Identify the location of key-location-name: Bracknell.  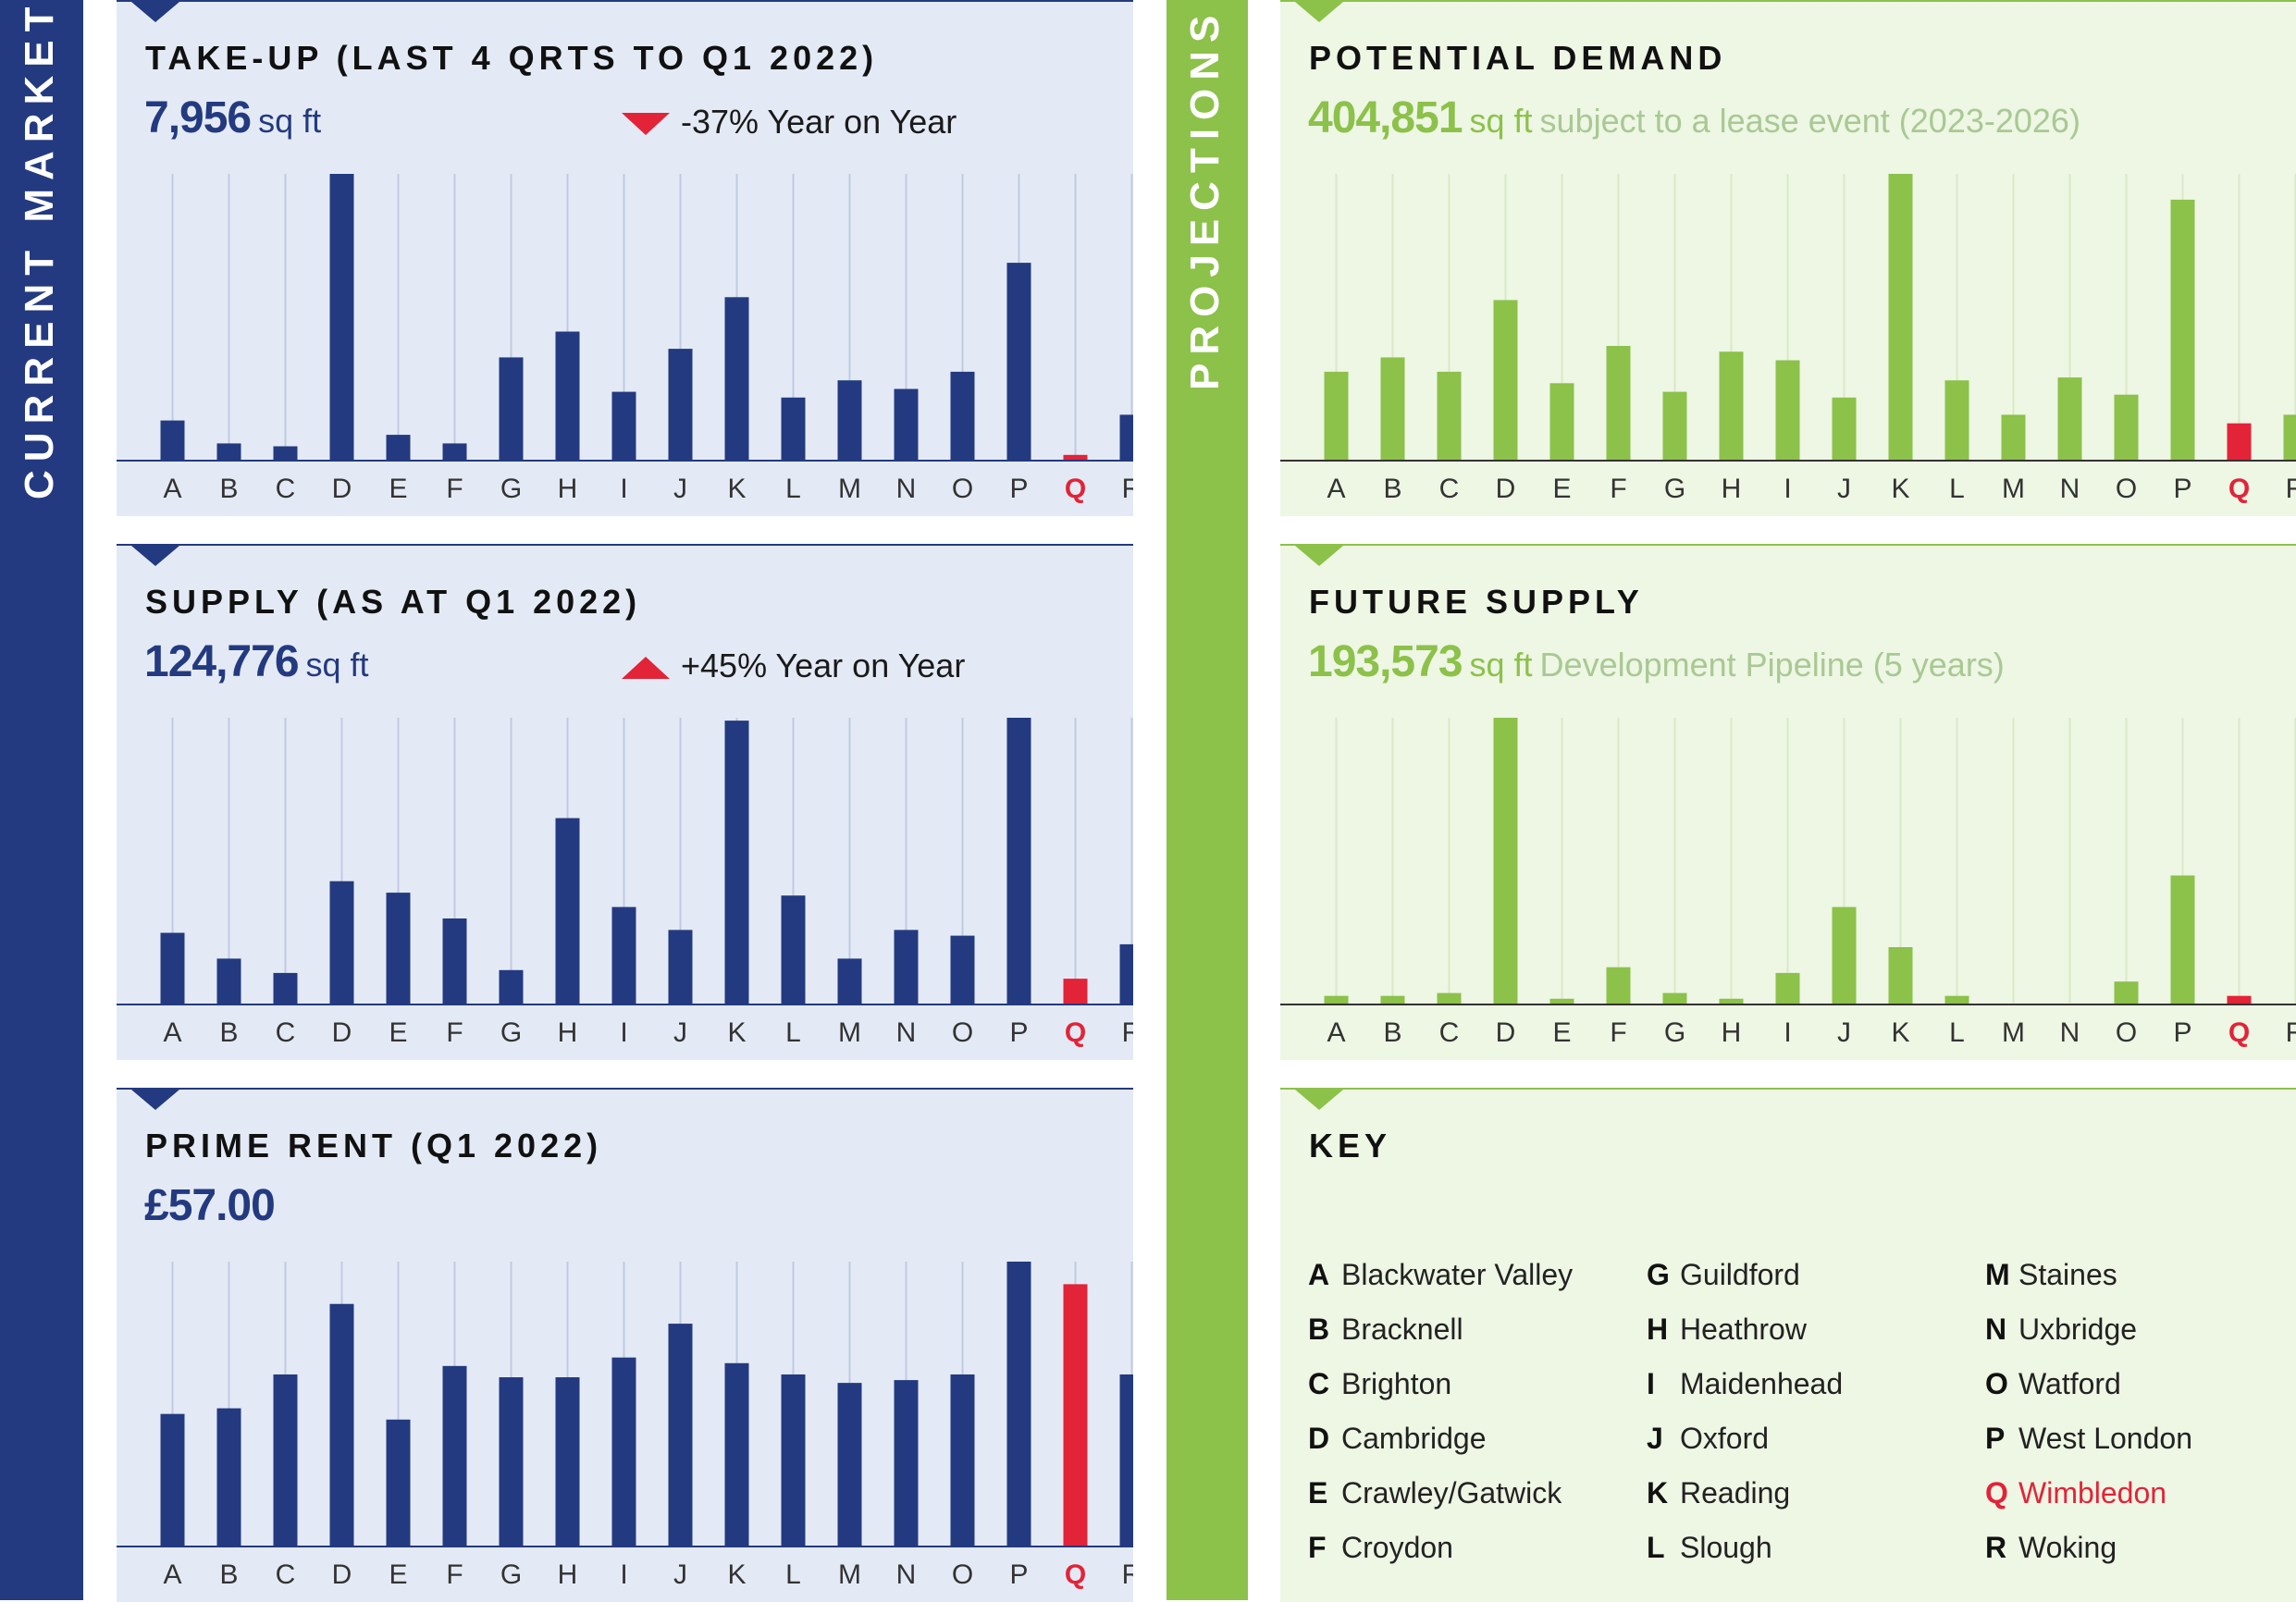
(1402, 1329).